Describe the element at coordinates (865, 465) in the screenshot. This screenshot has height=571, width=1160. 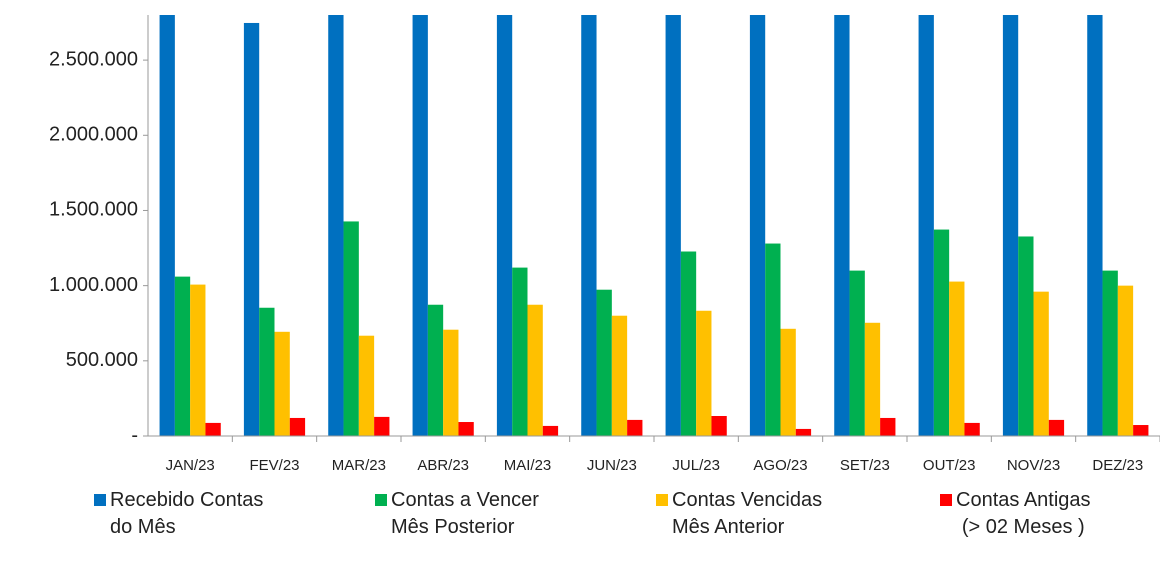
I see `x-tick-label: SET/23` at that location.